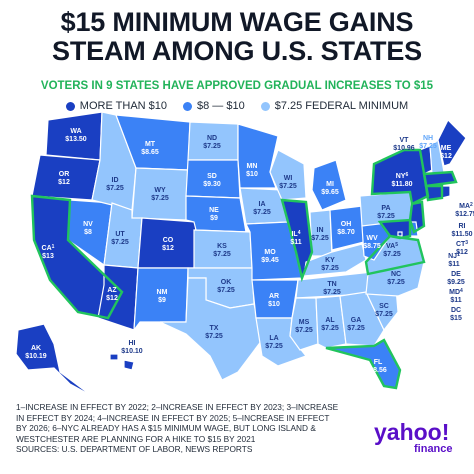 The width and height of the screenshot is (474, 474). Describe the element at coordinates (214, 328) in the screenshot. I see `state-label-tx: TX` at that location.